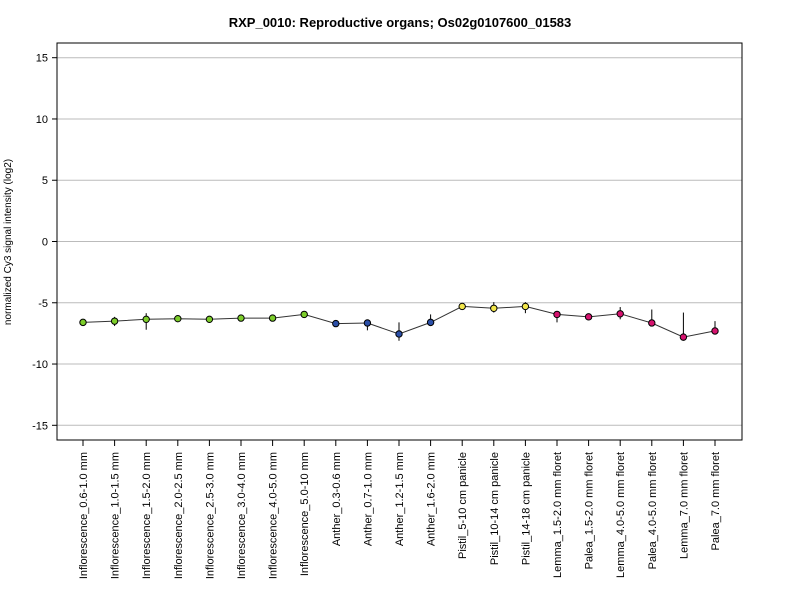 The height and width of the screenshot is (600, 800). What do you see at coordinates (432, 499) in the screenshot?
I see `x-tick-label: Anther_1.6-2.0 mm` at bounding box center [432, 499].